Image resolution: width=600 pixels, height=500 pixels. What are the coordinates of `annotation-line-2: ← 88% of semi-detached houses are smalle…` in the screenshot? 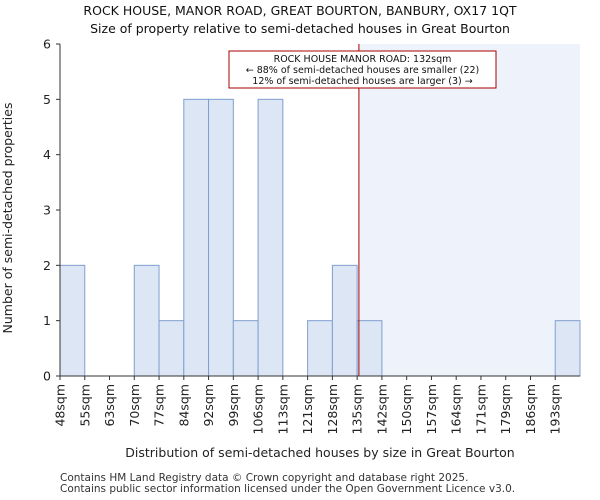 It's located at (363, 70).